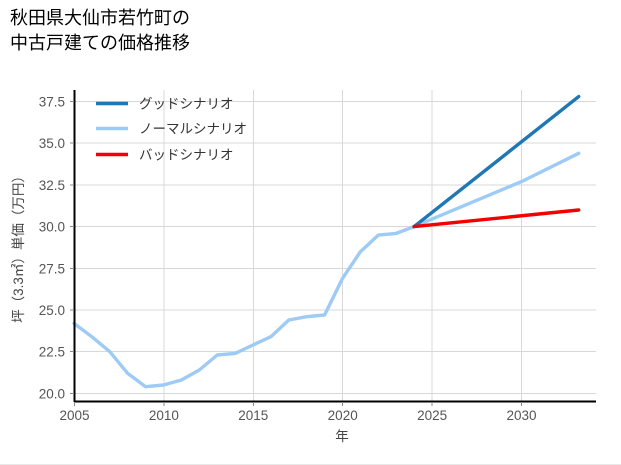 The width and height of the screenshot is (621, 465). What do you see at coordinates (521, 415) in the screenshot?
I see `x-tick-label: 2030` at bounding box center [521, 415].